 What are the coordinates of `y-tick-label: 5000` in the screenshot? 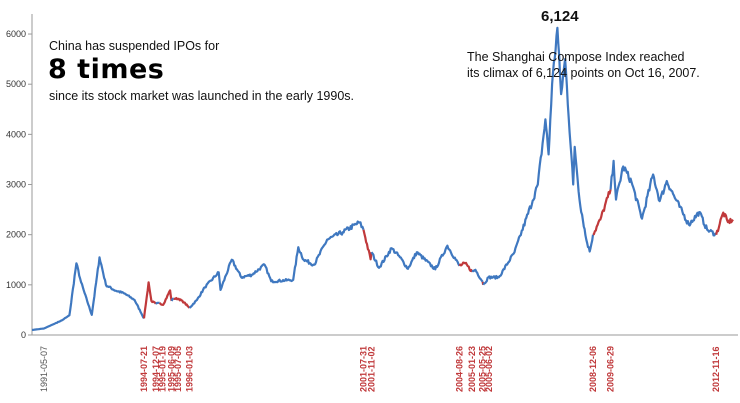 It's located at (16, 84).